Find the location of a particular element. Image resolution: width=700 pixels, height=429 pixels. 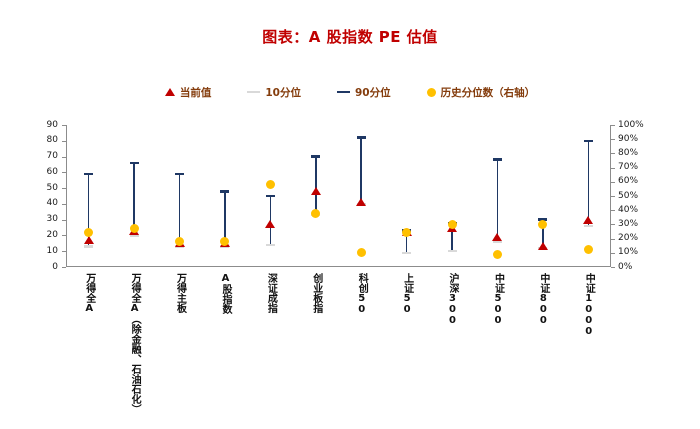

x-axis-label: 万得全A（除金融、石油石化） is located at coordinates (135, 343).